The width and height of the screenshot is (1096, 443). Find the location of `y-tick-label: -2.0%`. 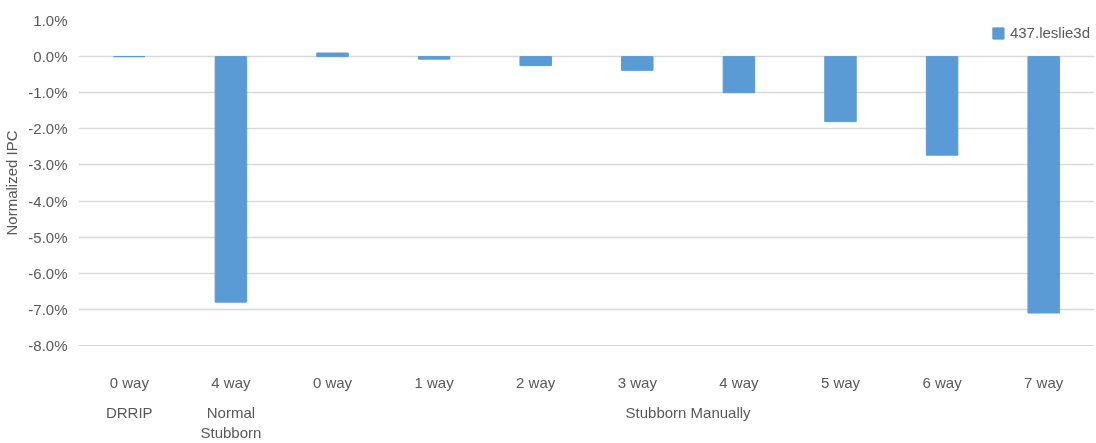

y-tick-label: -2.0% is located at coordinates (48, 129).